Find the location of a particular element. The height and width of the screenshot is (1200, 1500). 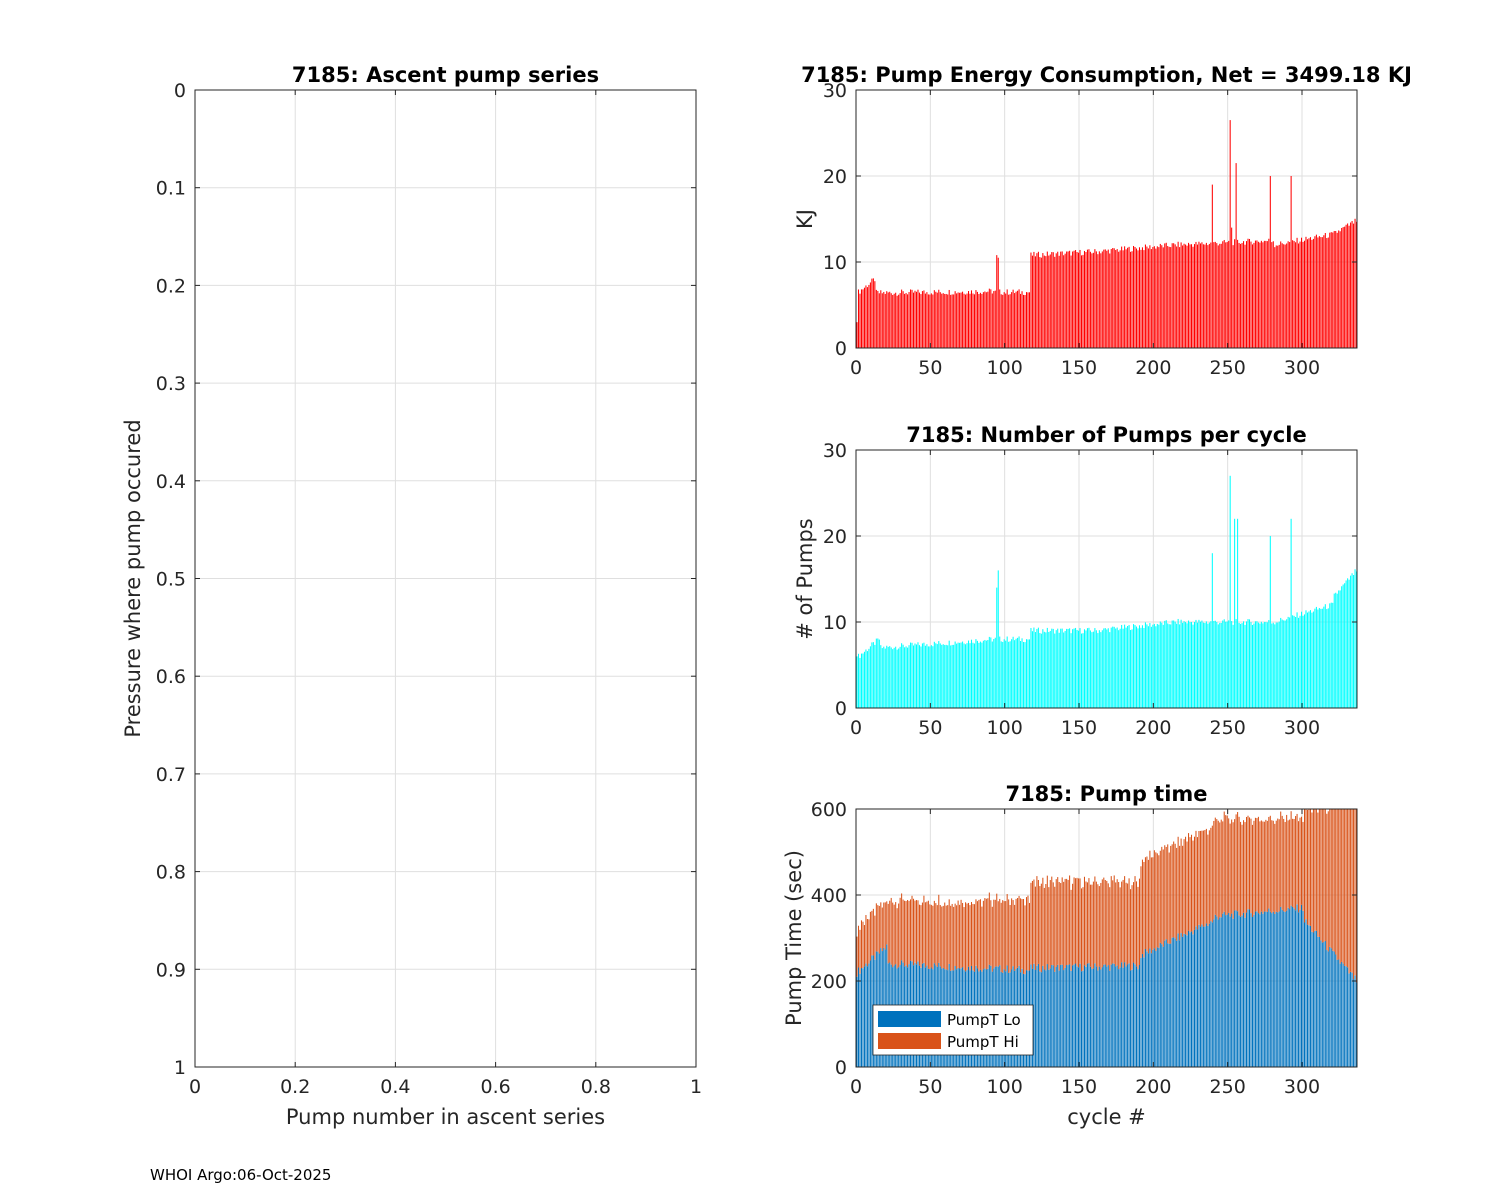

legend-swatch is located at coordinates (909, 1041).